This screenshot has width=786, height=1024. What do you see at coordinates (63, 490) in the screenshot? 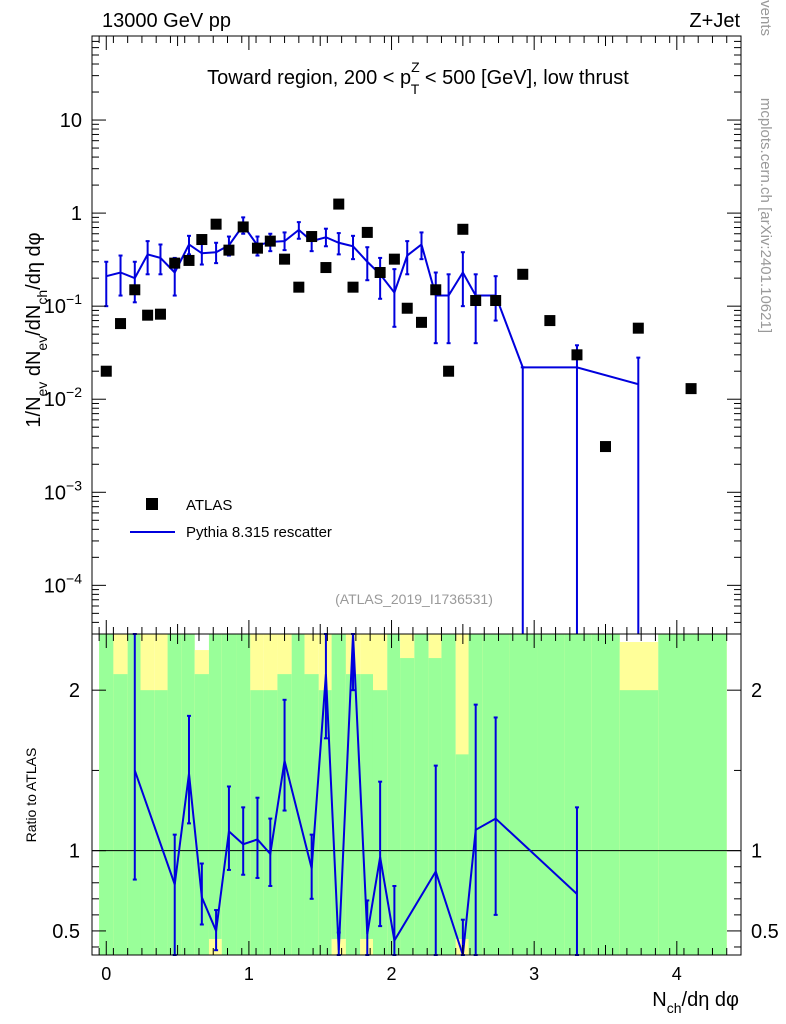
I see `y-tick-label: 10⁻³` at bounding box center [63, 490].